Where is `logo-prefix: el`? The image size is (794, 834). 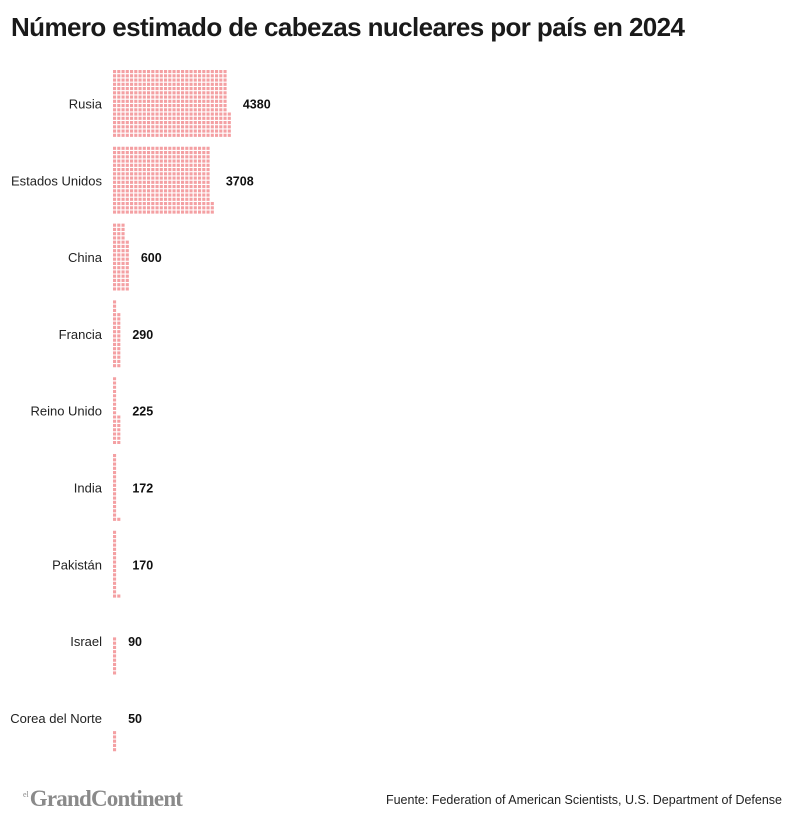
logo-prefix: el is located at coordinates (26, 794).